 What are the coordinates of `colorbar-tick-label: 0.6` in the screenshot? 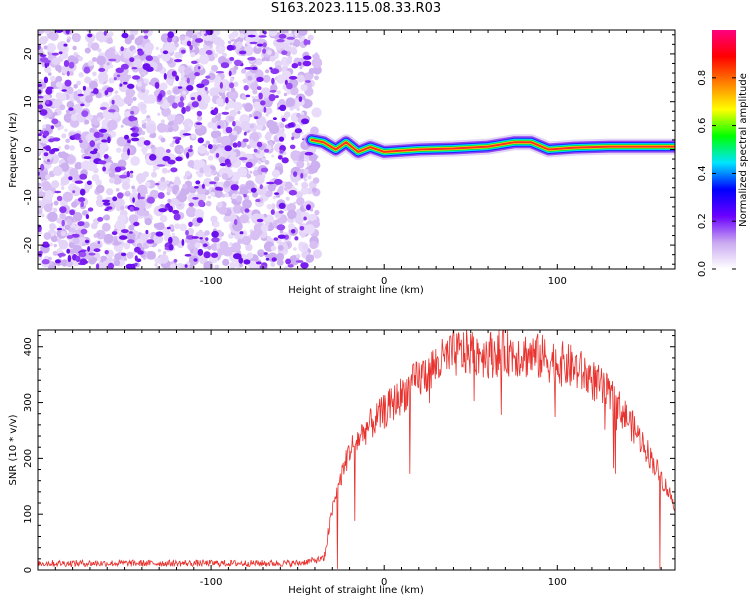 It's located at (702, 126).